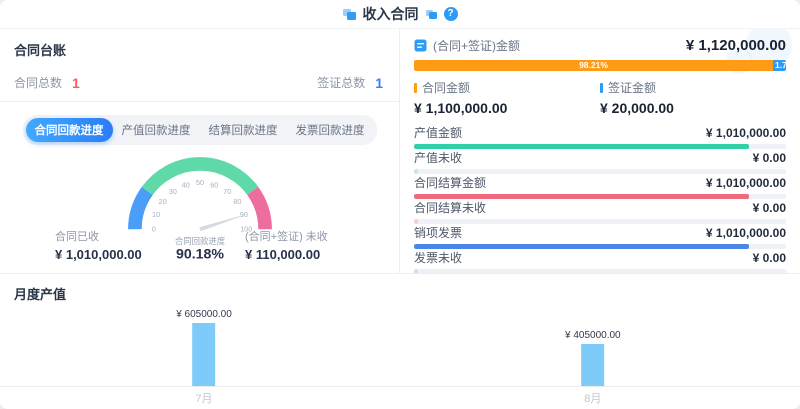 This screenshot has height=409, width=800. What do you see at coordinates (779, 65) in the screenshot?
I see `visa-amount-segment: 1.79%` at bounding box center [779, 65].